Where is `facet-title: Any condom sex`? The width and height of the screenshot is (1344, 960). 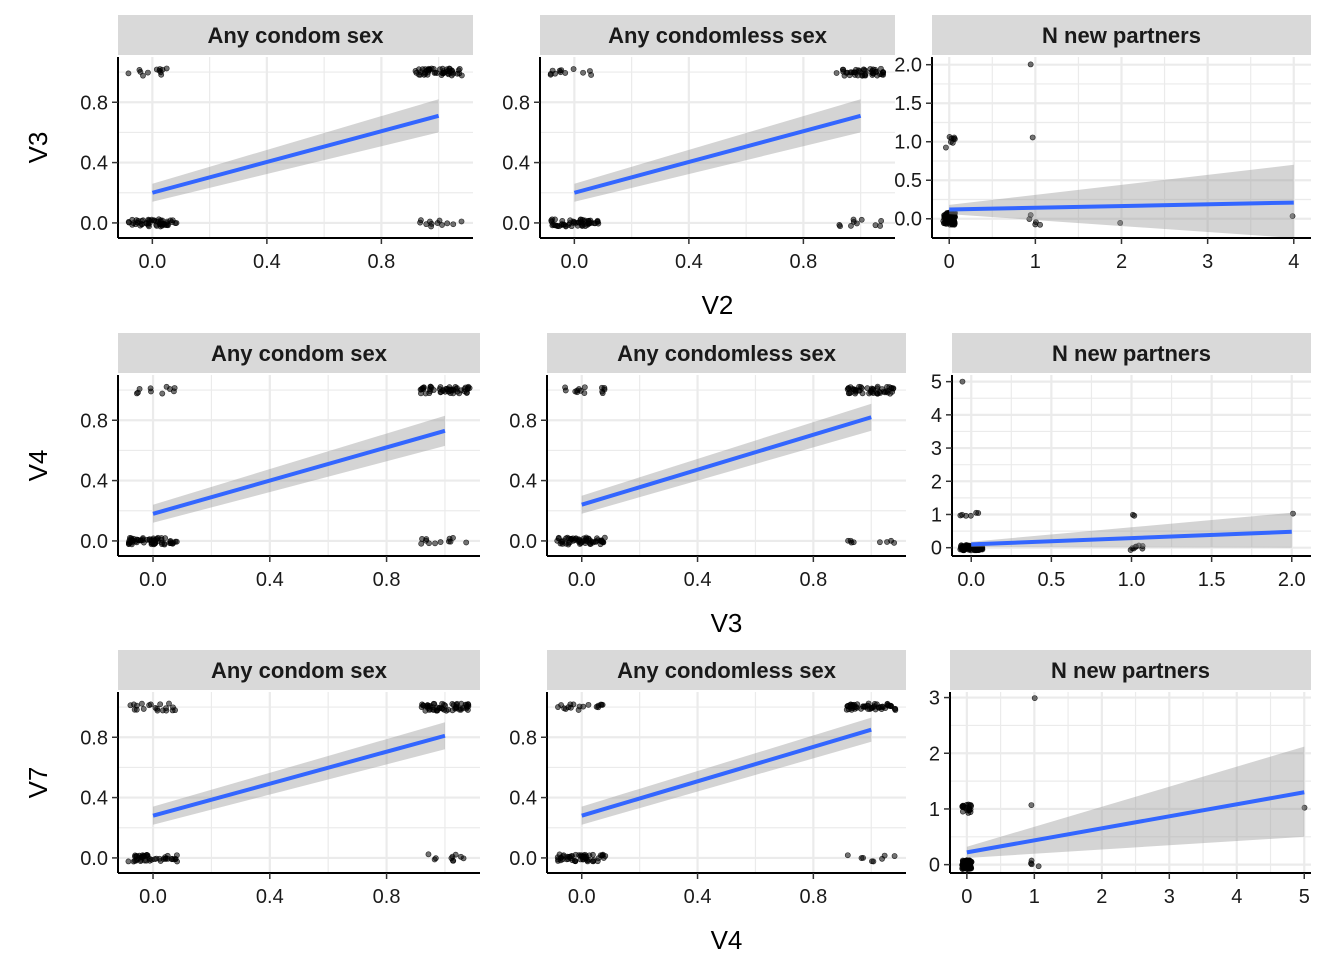
facet-title: Any condom sex is located at coordinates (295, 35).